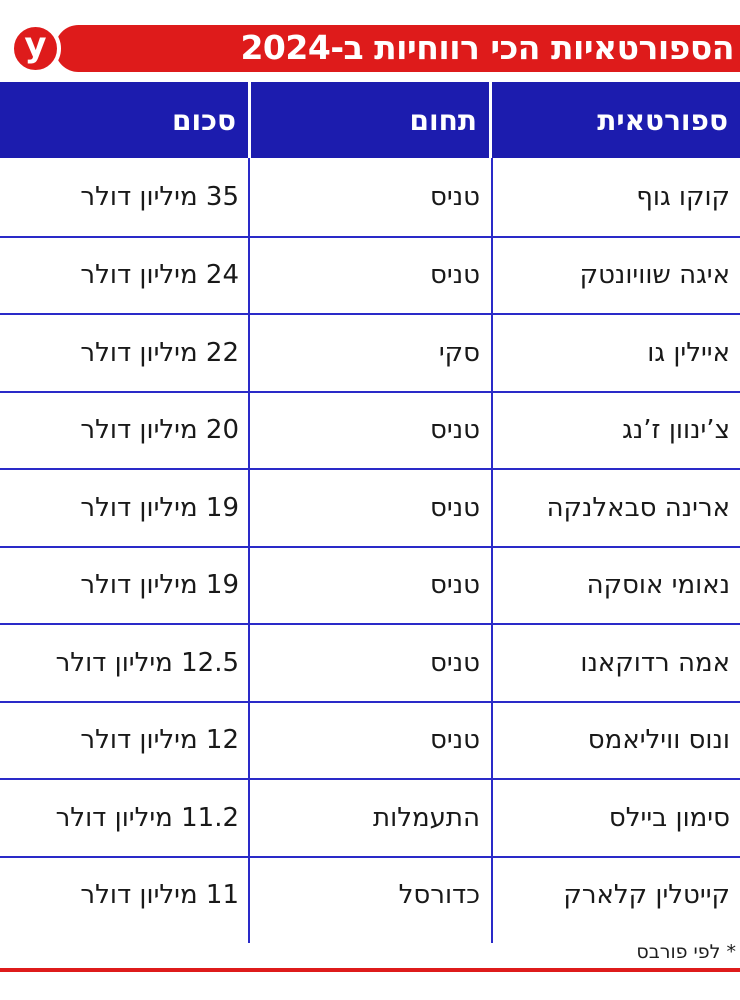 The image size is (740, 1000). I want to click on amount-cell: 22 מיליון דולר, so click(159, 352).